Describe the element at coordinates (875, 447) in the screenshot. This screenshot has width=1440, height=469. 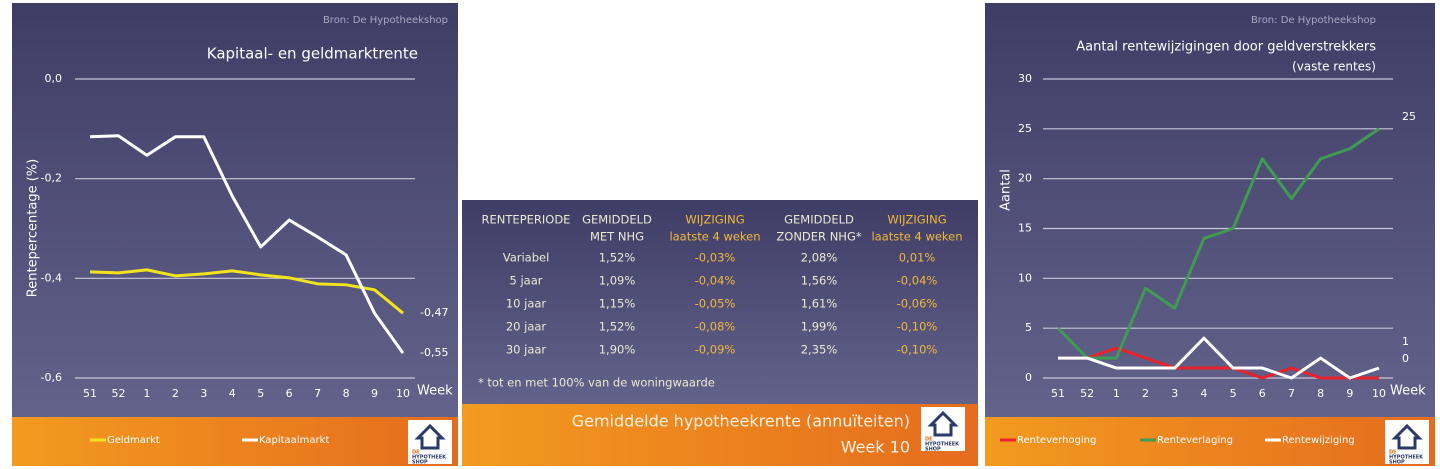
I see `table-week: Week 10` at that location.